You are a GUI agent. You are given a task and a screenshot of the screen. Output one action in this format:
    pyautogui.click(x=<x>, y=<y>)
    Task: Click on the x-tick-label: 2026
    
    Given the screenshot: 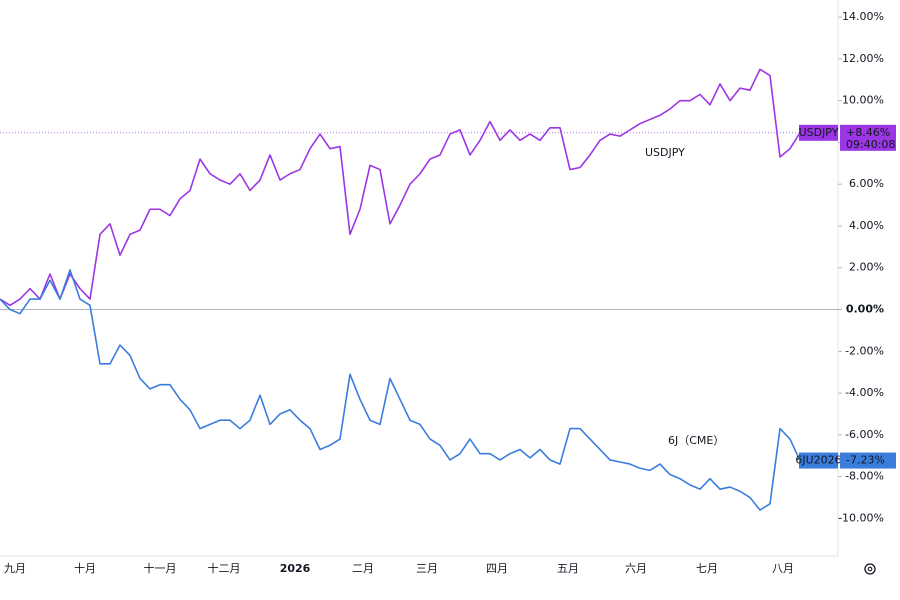 What is the action you would take?
    pyautogui.click(x=295, y=568)
    